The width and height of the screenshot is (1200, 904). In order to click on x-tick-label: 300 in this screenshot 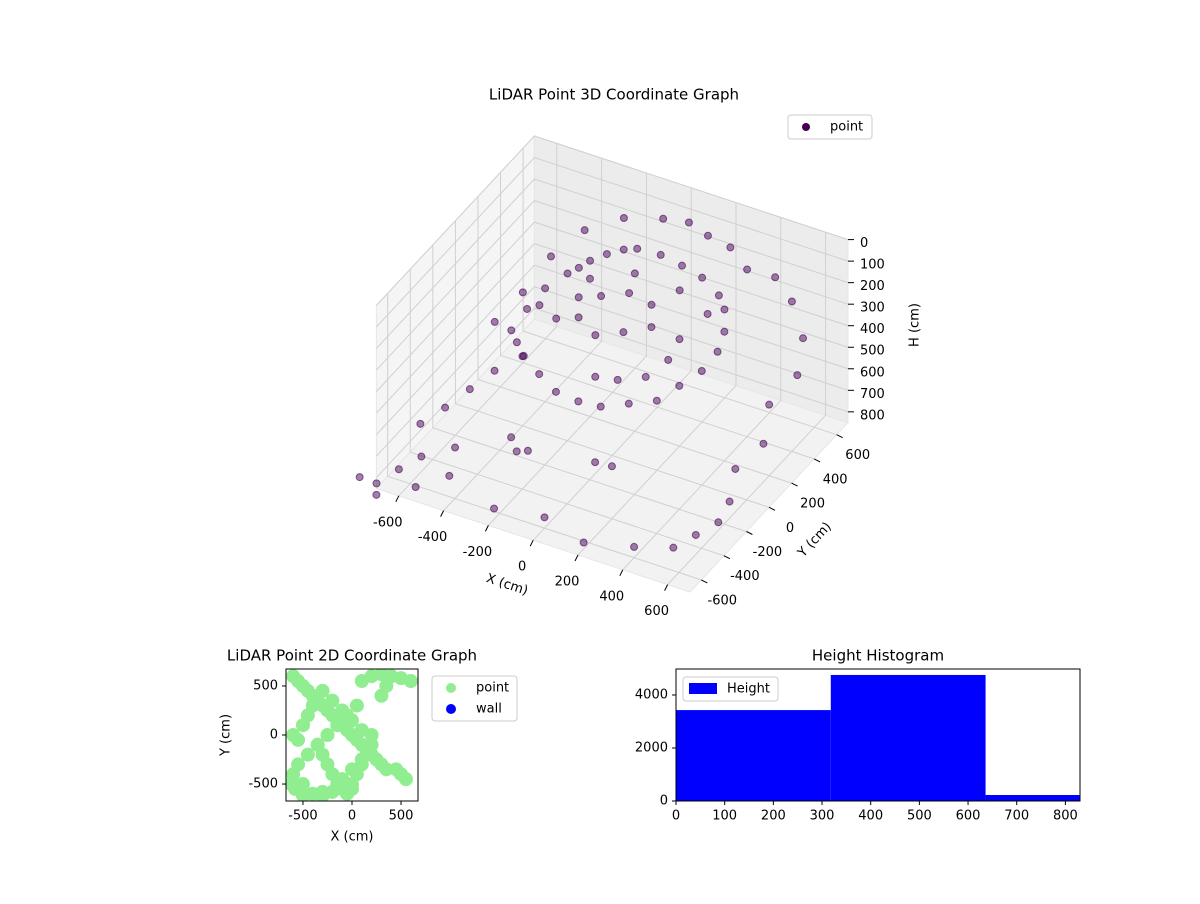, I will do `click(822, 816)`.